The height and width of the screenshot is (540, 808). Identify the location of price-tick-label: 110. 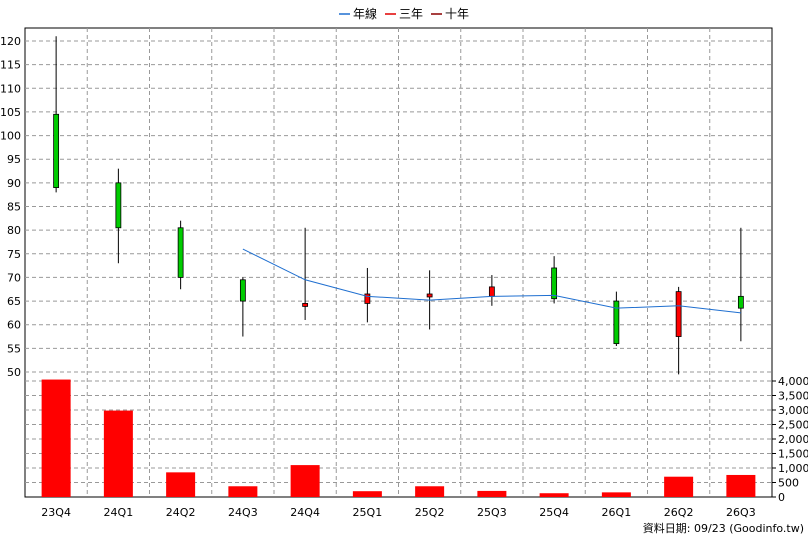
(10, 88).